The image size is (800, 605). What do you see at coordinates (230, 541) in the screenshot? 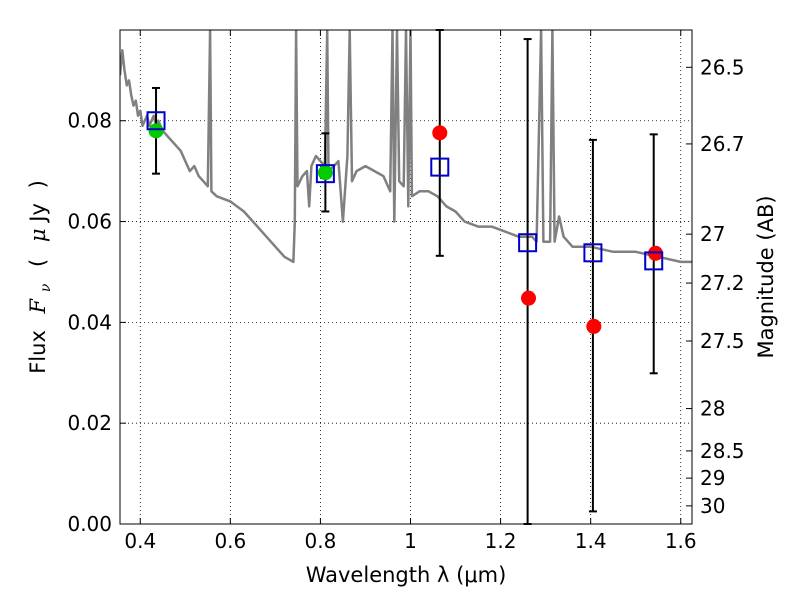
I see `x-tick-label: 0.6` at bounding box center [230, 541].